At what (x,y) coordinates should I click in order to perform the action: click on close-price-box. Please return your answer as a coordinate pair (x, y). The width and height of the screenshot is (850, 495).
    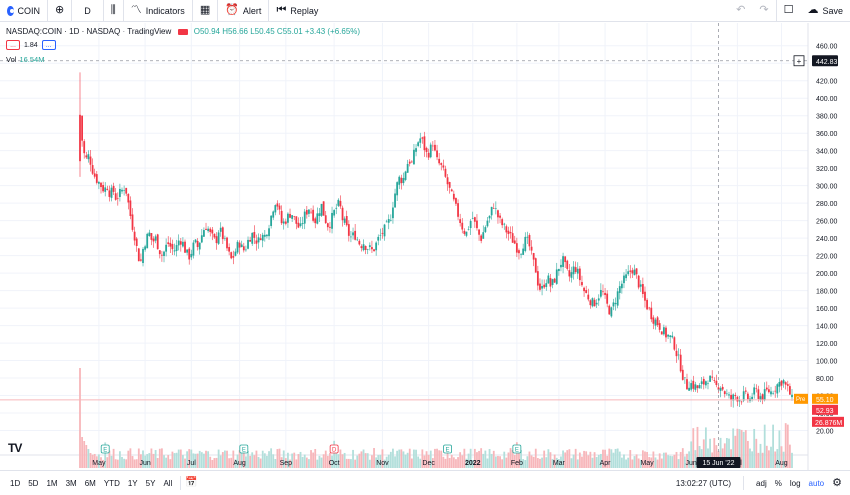
    Looking at the image, I should click on (825, 409).